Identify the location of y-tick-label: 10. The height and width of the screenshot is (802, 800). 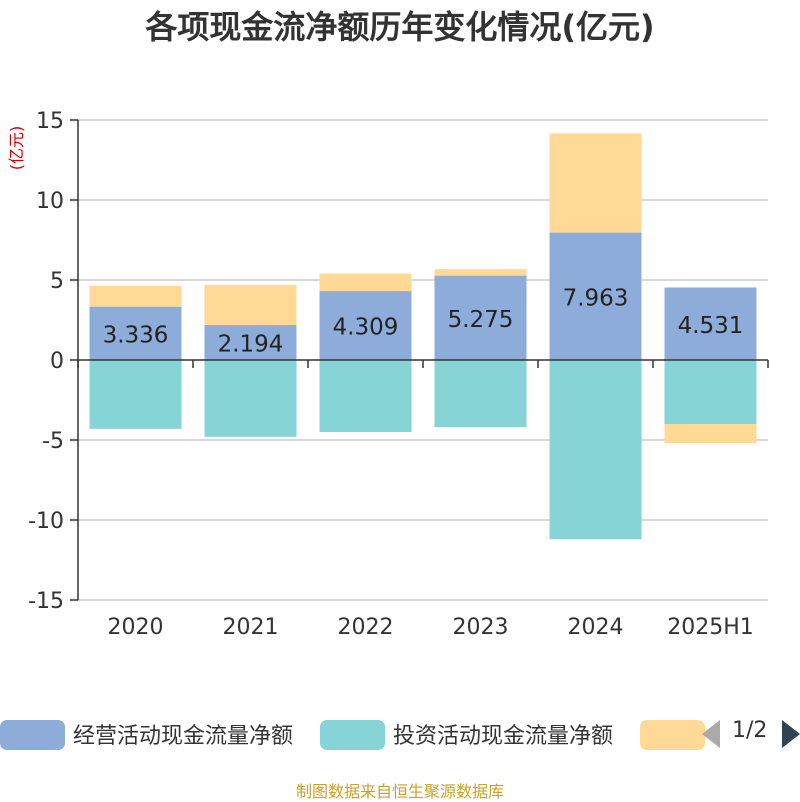
(50, 201).